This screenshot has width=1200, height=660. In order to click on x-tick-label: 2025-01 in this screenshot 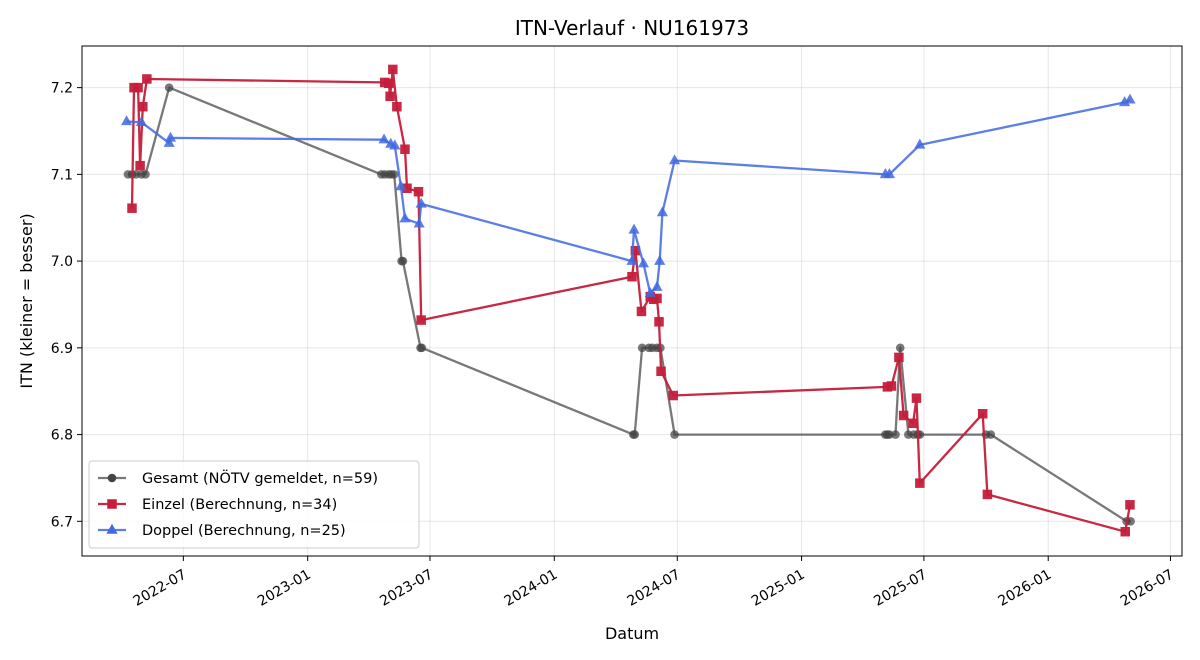, I will do `click(778, 588)`.